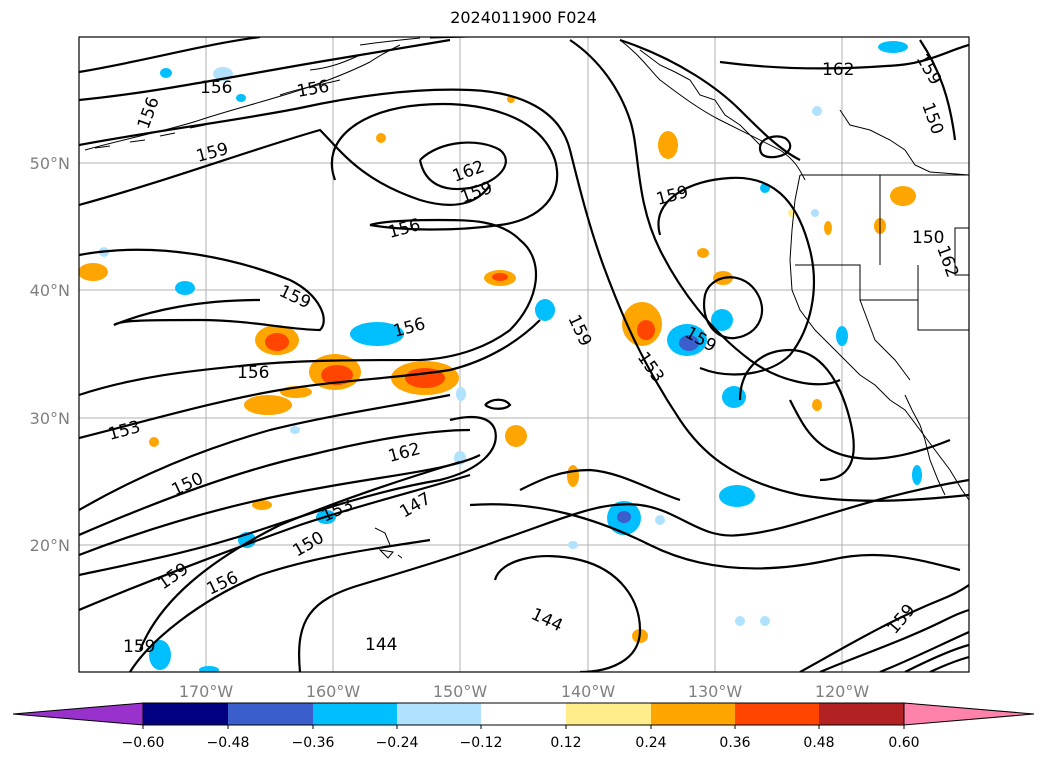 The height and width of the screenshot is (765, 1047). What do you see at coordinates (397, 743) in the screenshot?
I see `colorbar-tick: −0.24` at bounding box center [397, 743].